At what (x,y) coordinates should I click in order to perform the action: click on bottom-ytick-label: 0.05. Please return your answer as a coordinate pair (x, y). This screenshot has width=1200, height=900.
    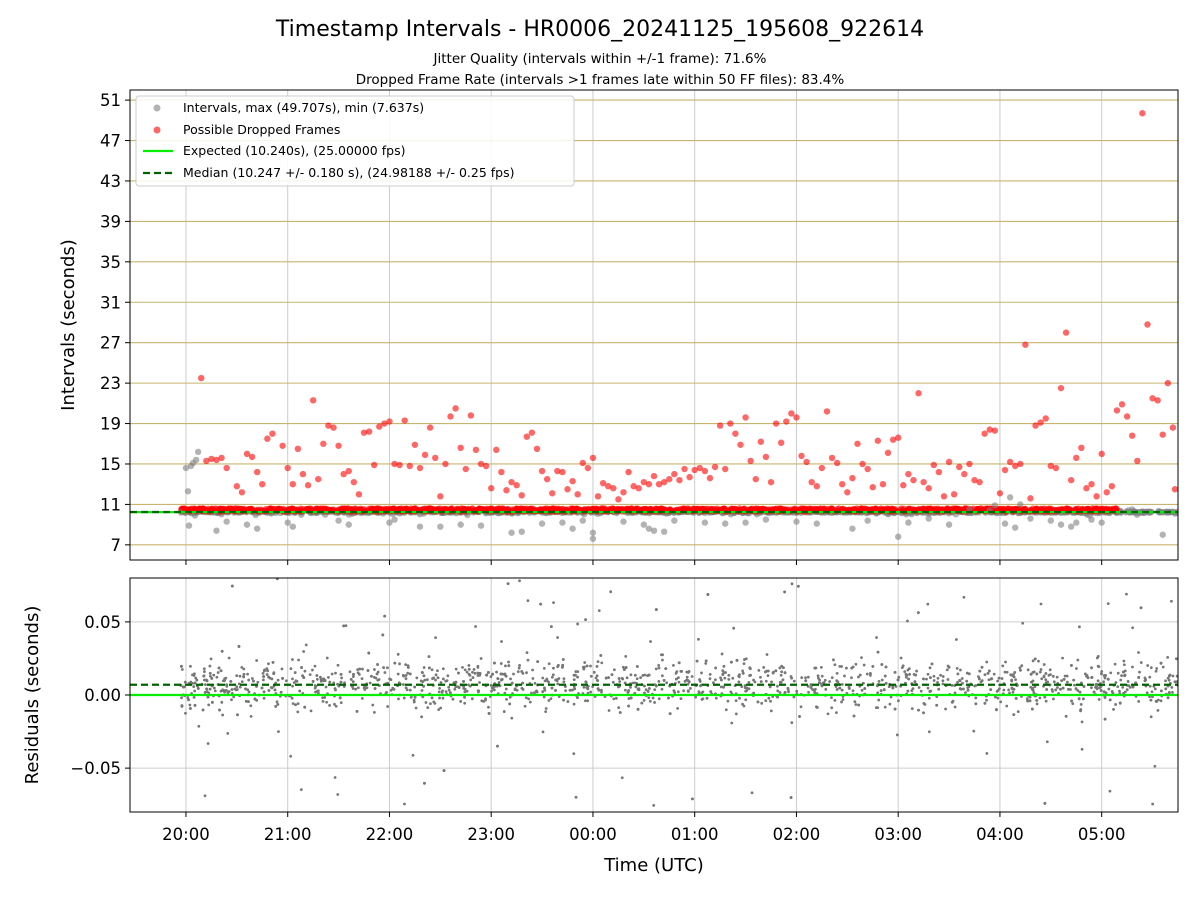
    Looking at the image, I should click on (102, 622).